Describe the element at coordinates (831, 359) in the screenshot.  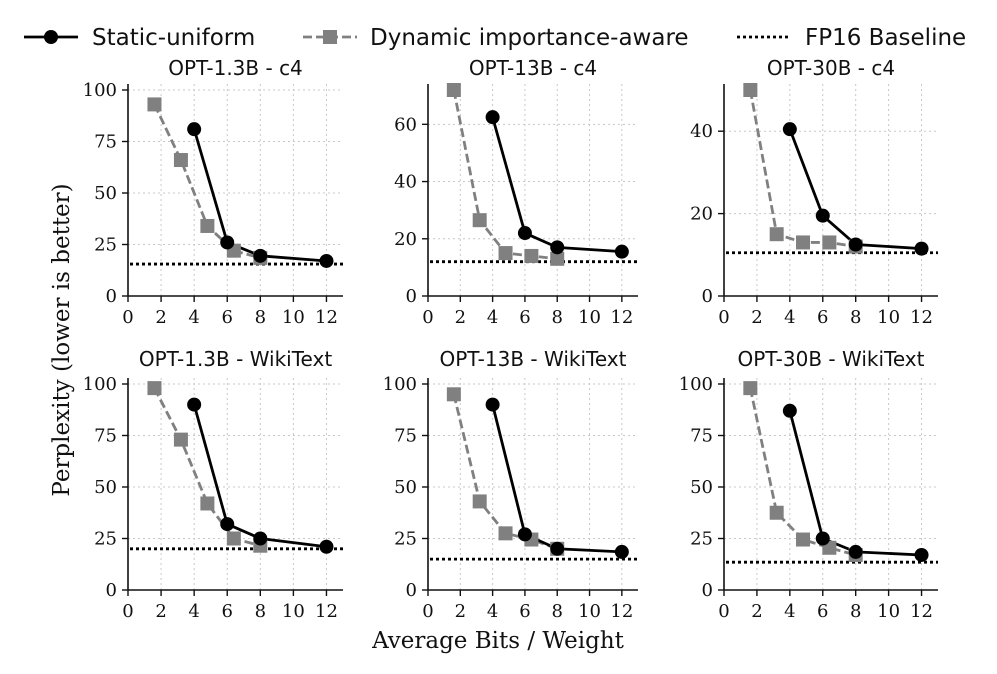
I see `panel-title: OPT-30B - WikiText` at that location.